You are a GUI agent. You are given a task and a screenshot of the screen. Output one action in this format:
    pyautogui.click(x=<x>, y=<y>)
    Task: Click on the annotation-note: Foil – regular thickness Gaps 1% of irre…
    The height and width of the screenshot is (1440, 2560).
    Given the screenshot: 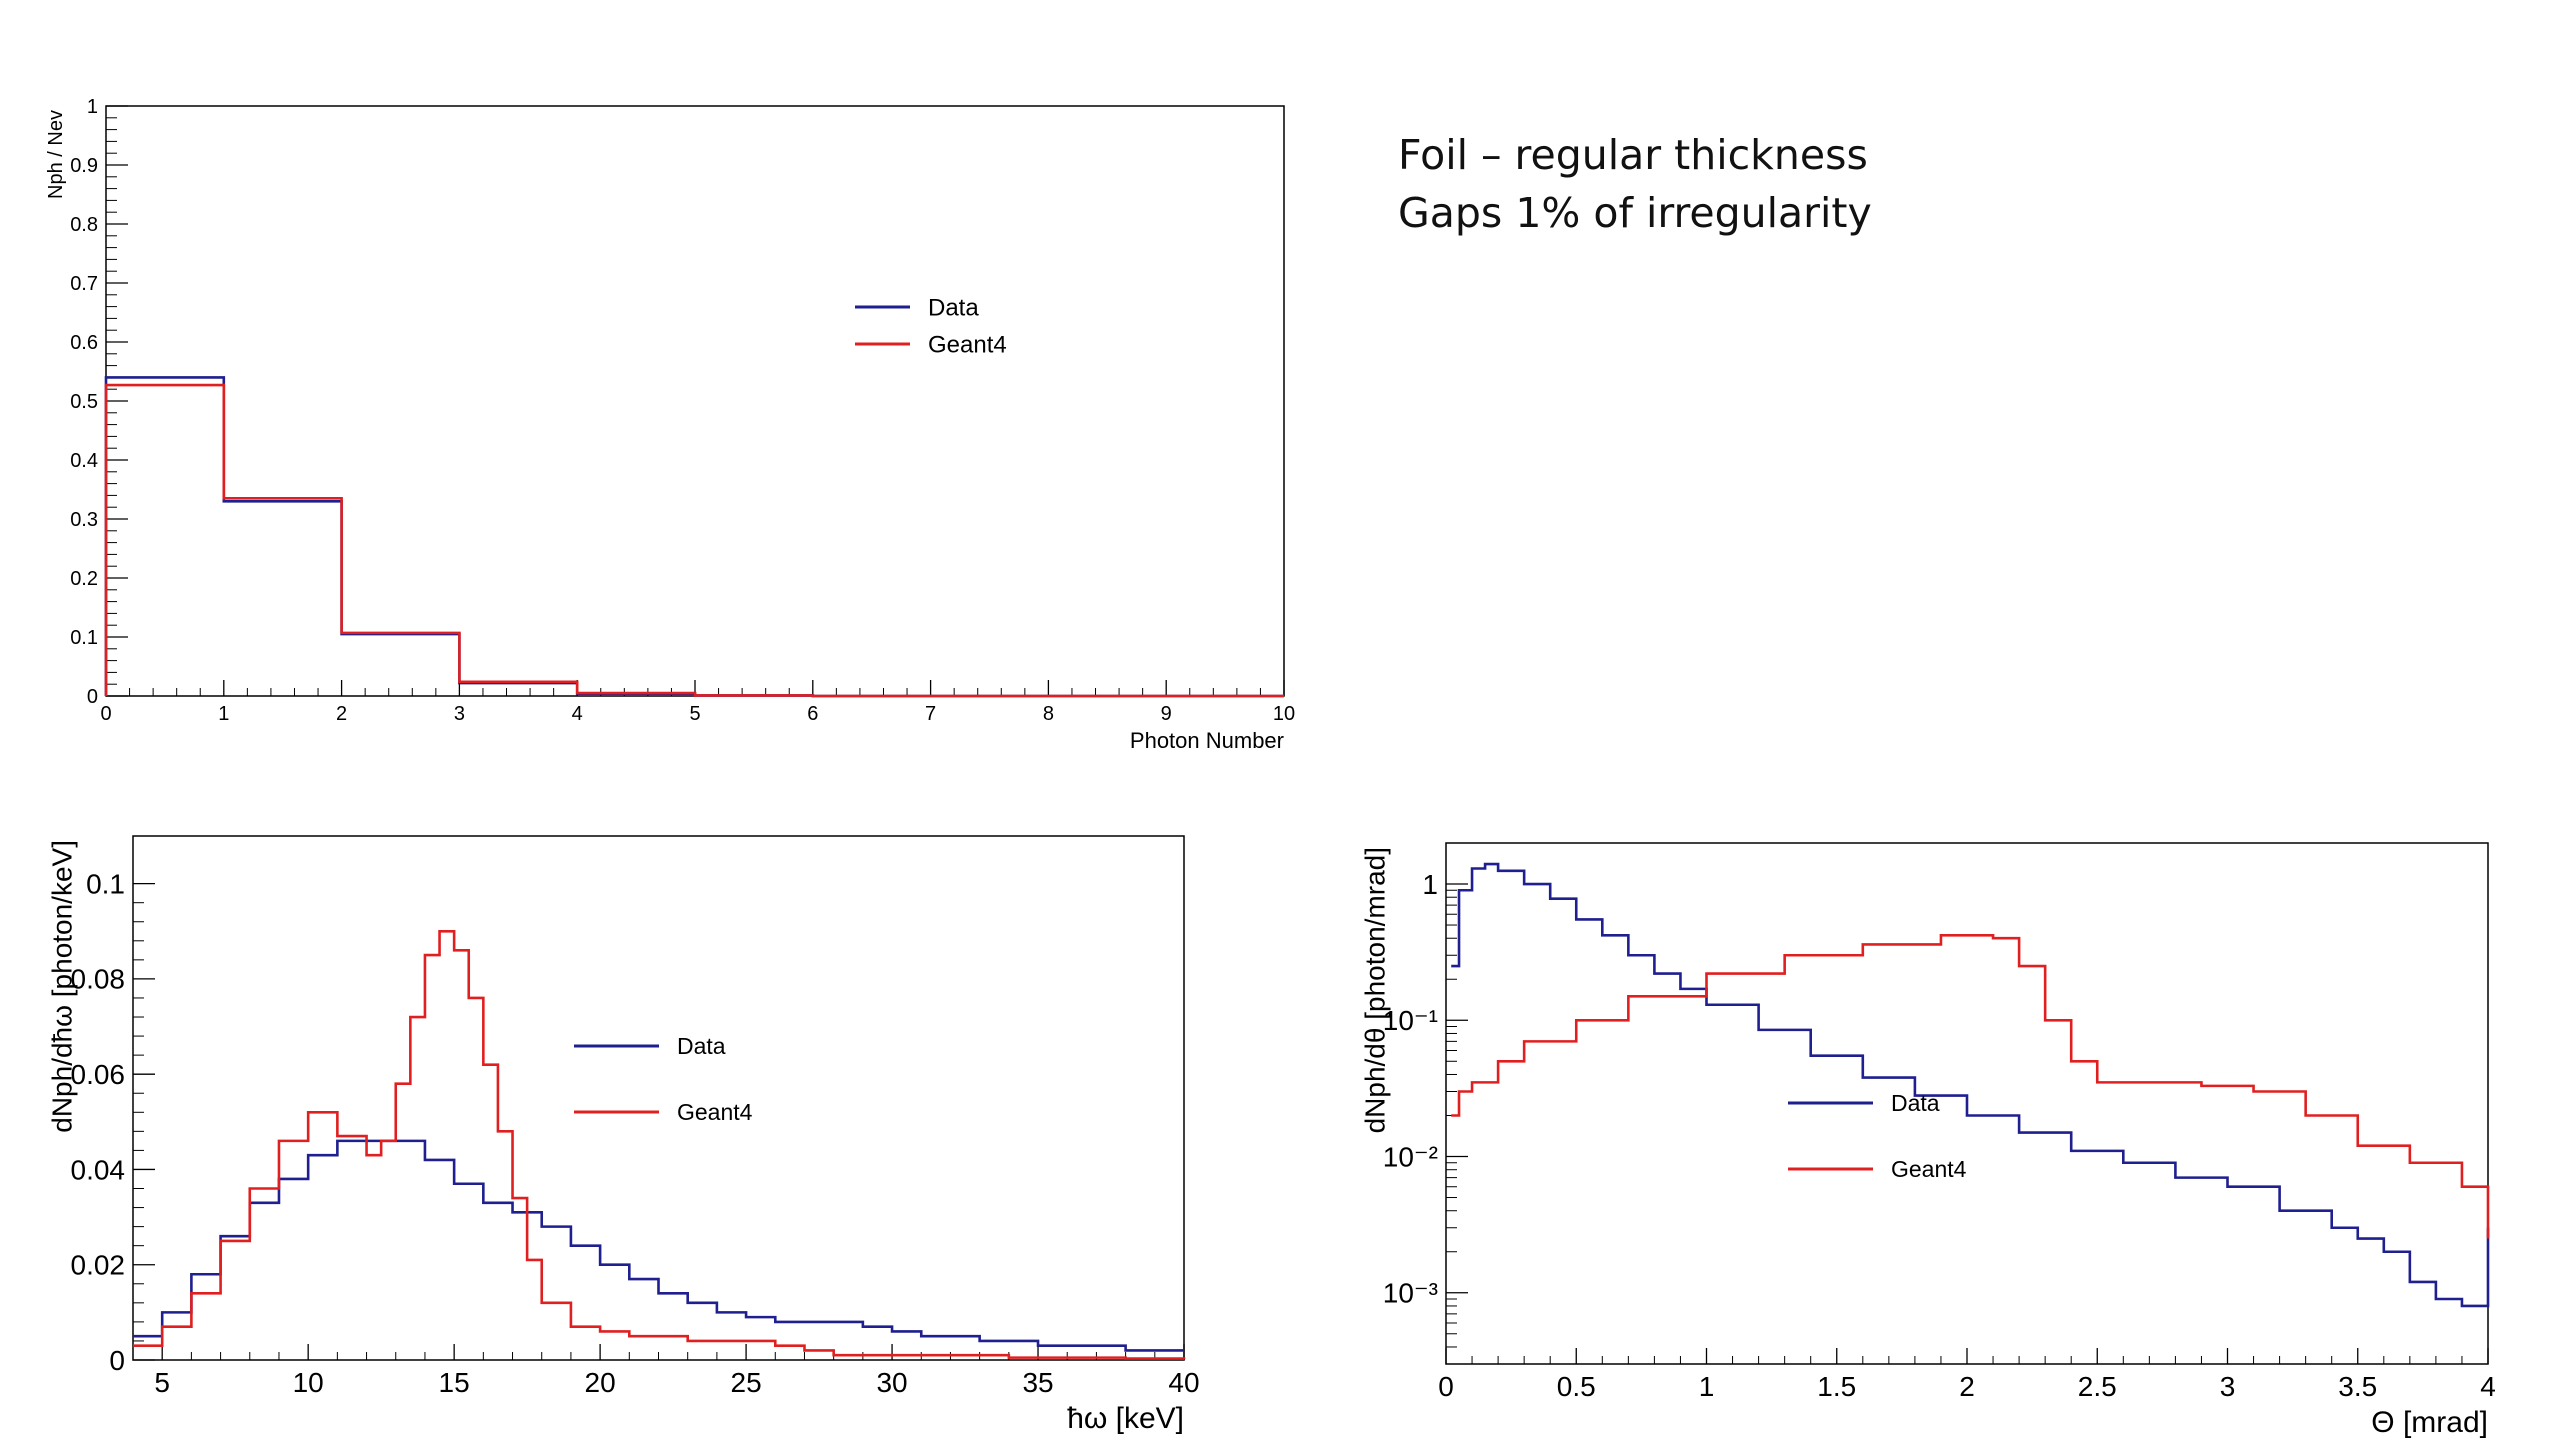 What is the action you would take?
    pyautogui.click(x=1635, y=184)
    